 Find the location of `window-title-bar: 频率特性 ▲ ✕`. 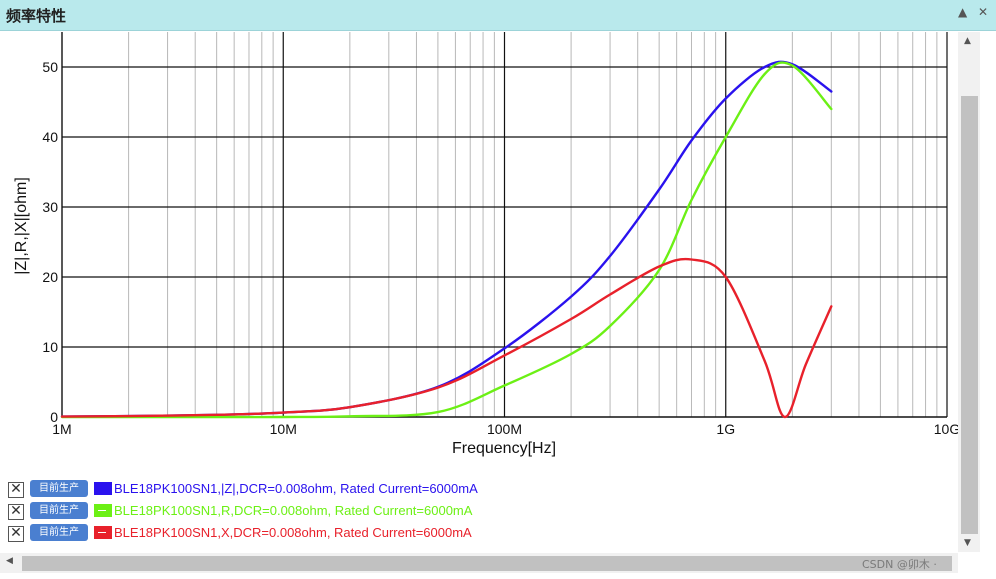

window-title-bar: 频率特性 ▲ ✕ is located at coordinates (498, 15).